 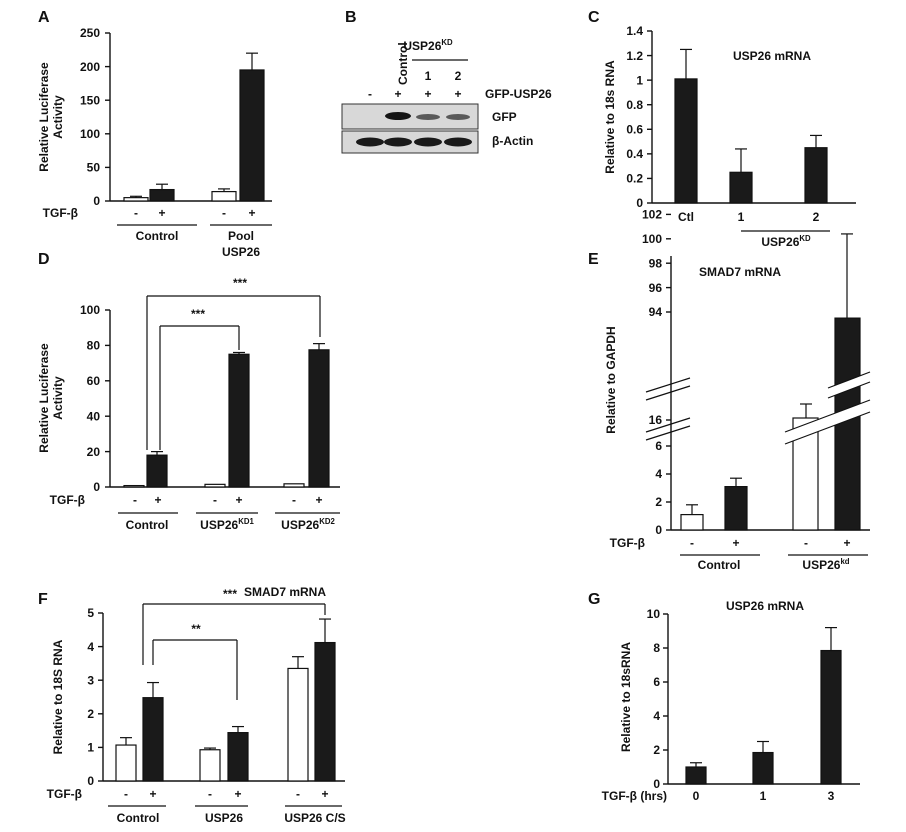 I want to click on panel-b-band-label: GFP, so click(x=504, y=117).